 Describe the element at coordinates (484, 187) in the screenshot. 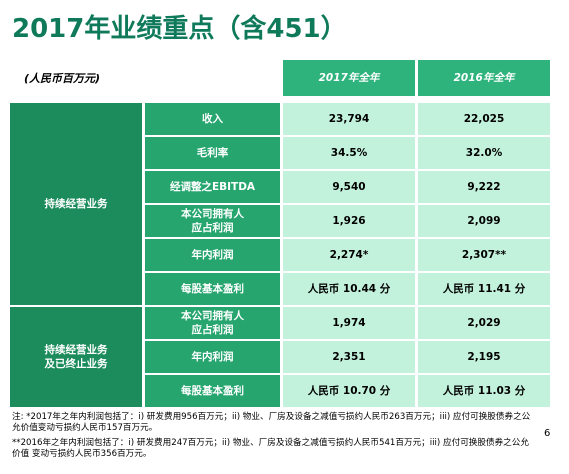

I see `value-cell: 9,222` at that location.